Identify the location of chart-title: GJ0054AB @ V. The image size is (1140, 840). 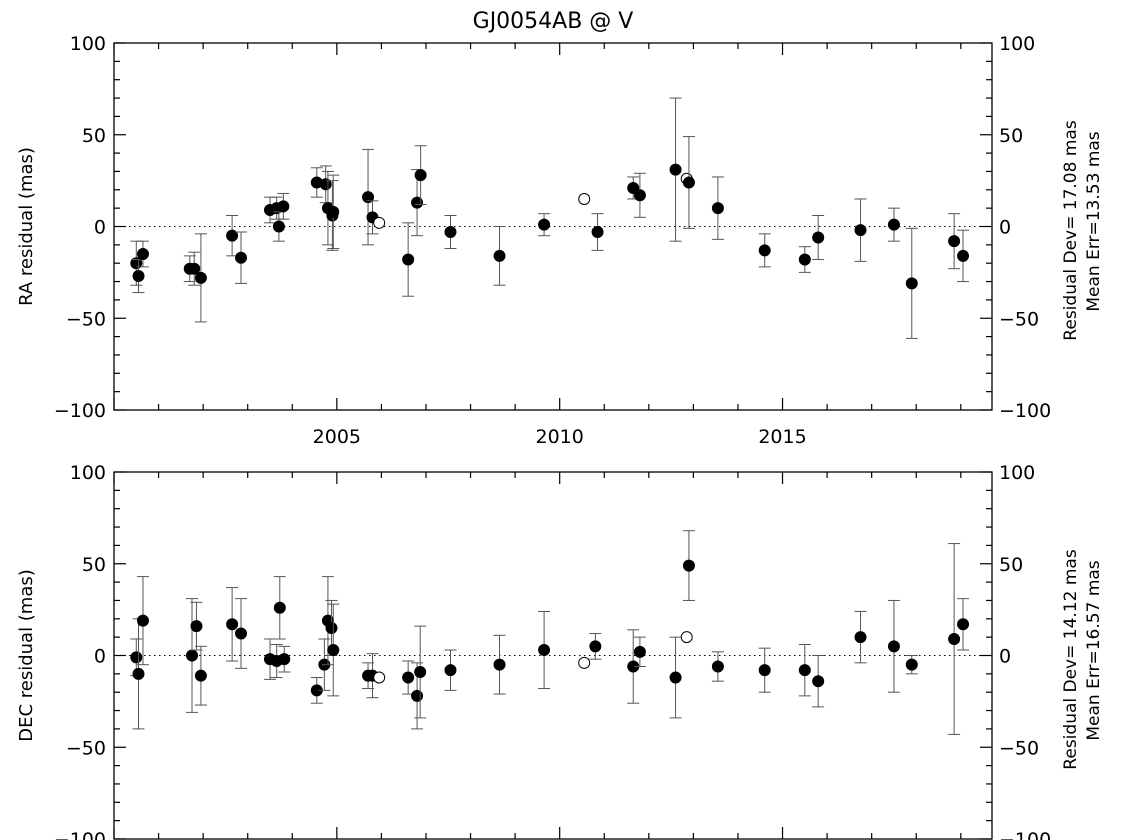
(553, 21).